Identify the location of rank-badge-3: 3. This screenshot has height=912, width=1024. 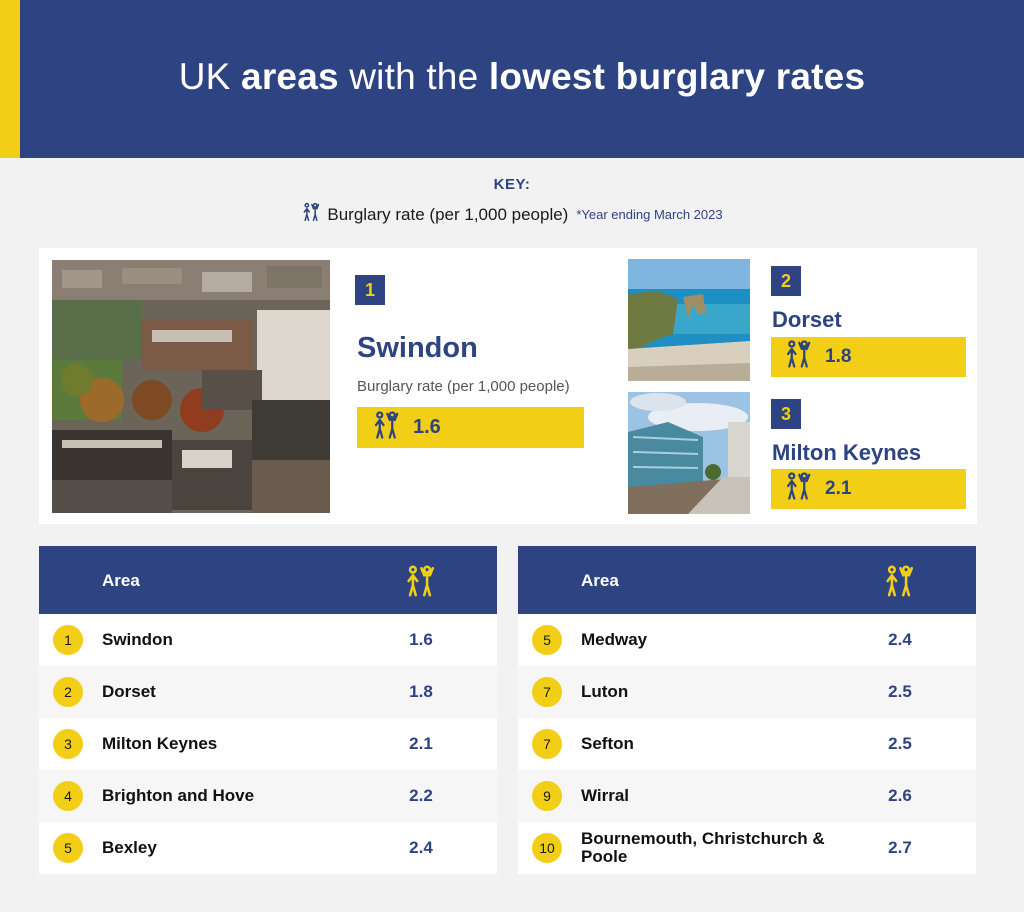
(786, 414).